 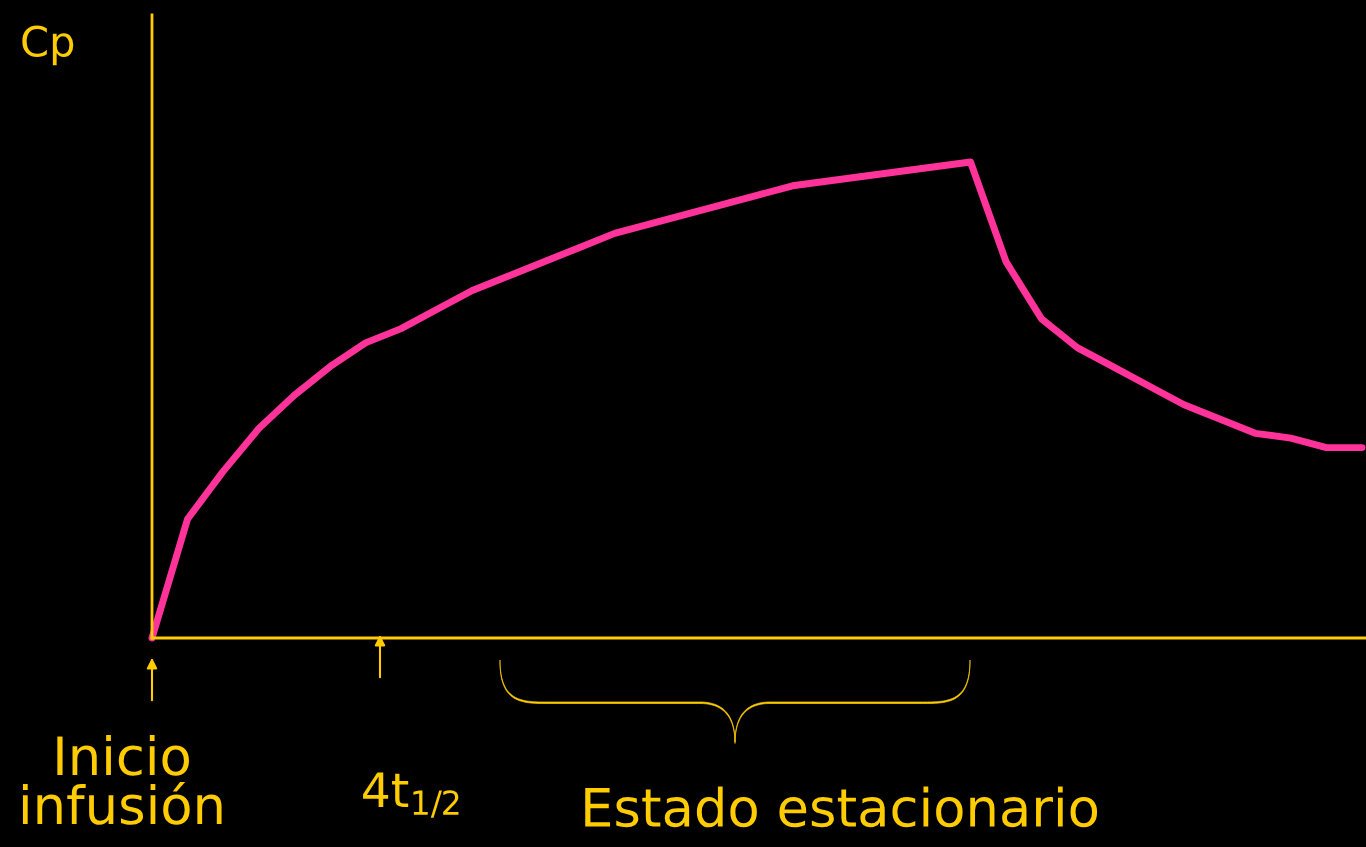 I want to click on y-axis-title: Cp, so click(x=48, y=45).